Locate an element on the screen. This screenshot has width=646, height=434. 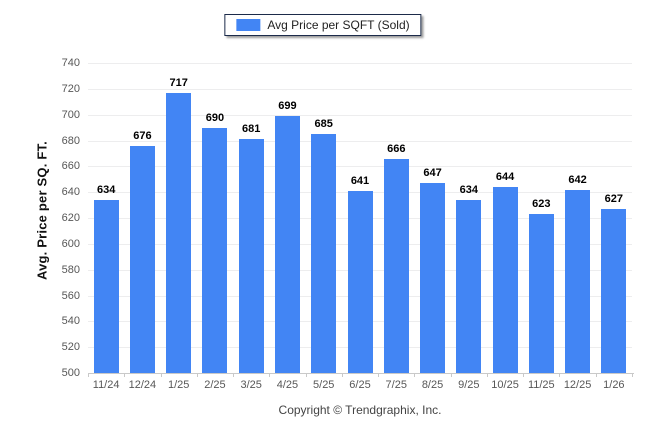
x-axis-tick-label: 11/24 is located at coordinates (106, 385).